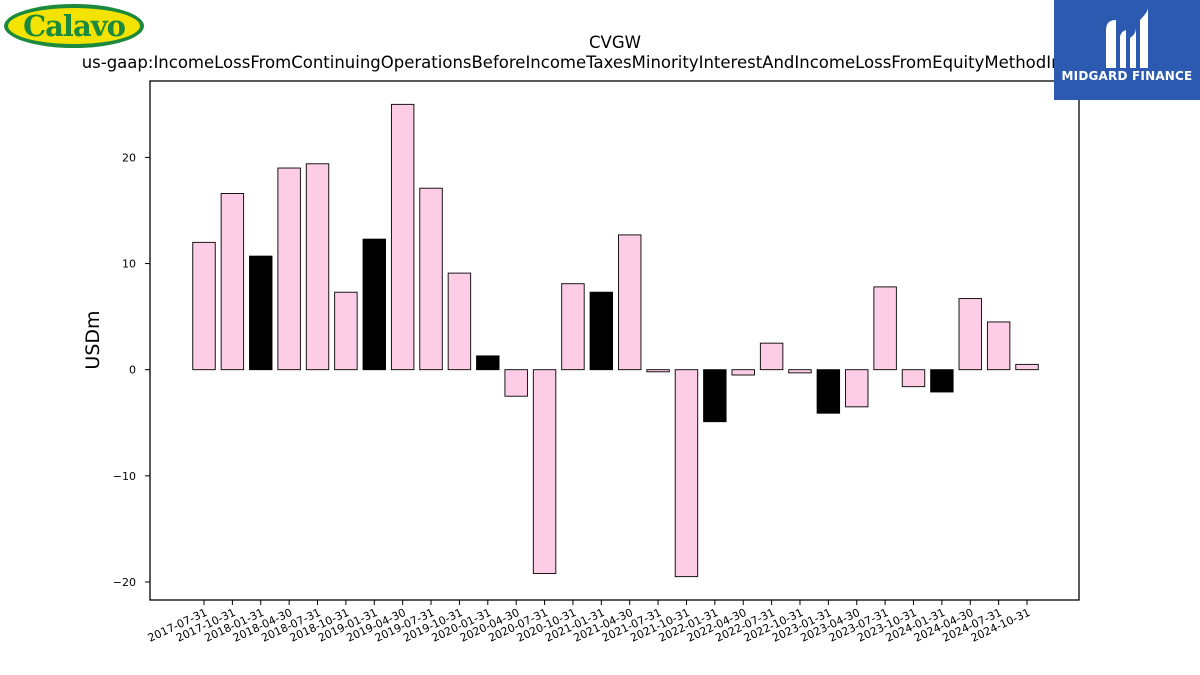  I want to click on y-tick-label: 0, so click(132, 370).